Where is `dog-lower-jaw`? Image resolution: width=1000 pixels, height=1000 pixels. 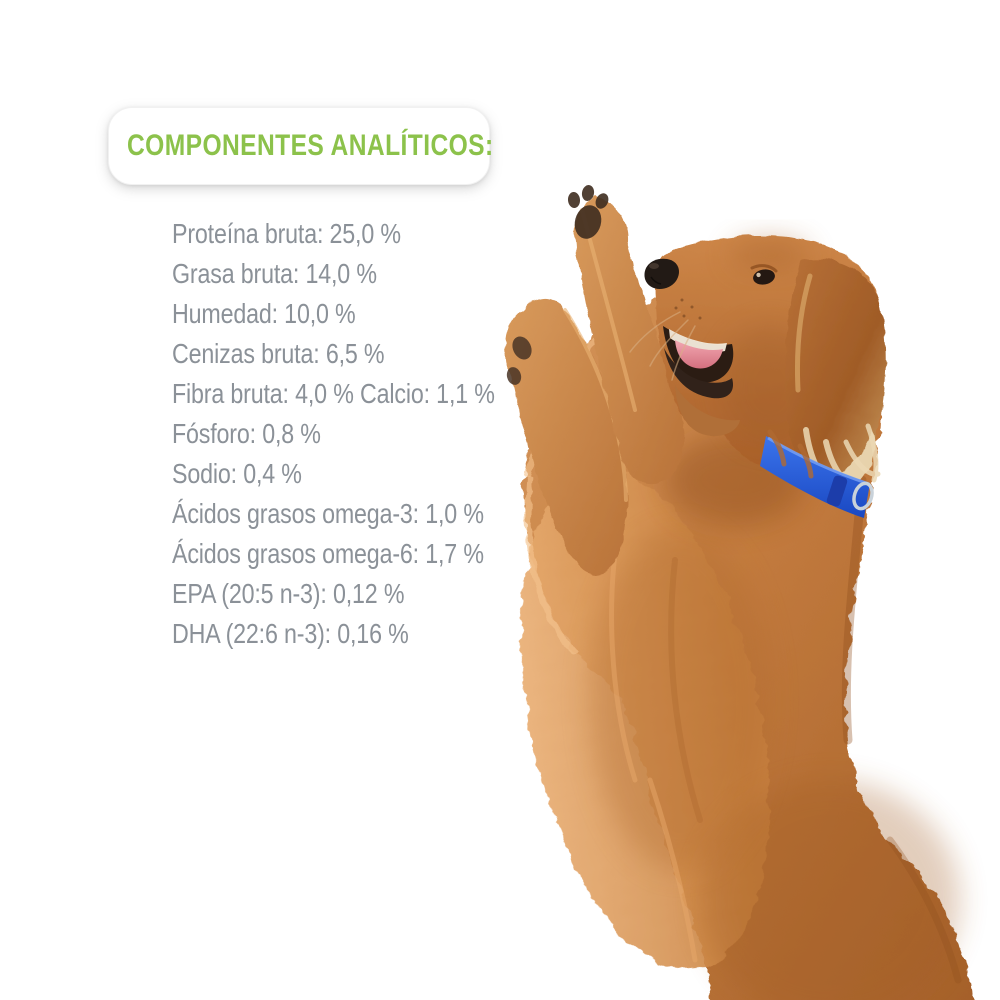
dog-lower-jaw is located at coordinates (699, 373).